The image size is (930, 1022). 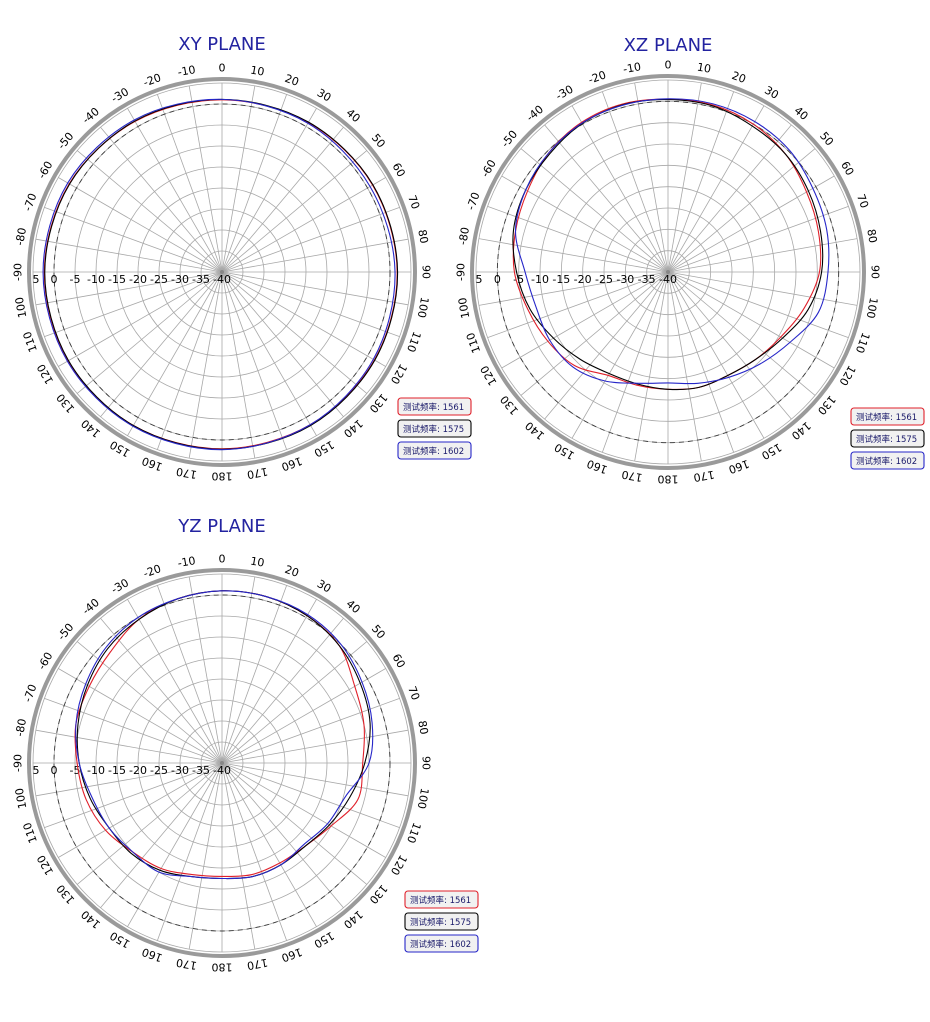 I want to click on radial-tick-label: 5, so click(x=36, y=770).